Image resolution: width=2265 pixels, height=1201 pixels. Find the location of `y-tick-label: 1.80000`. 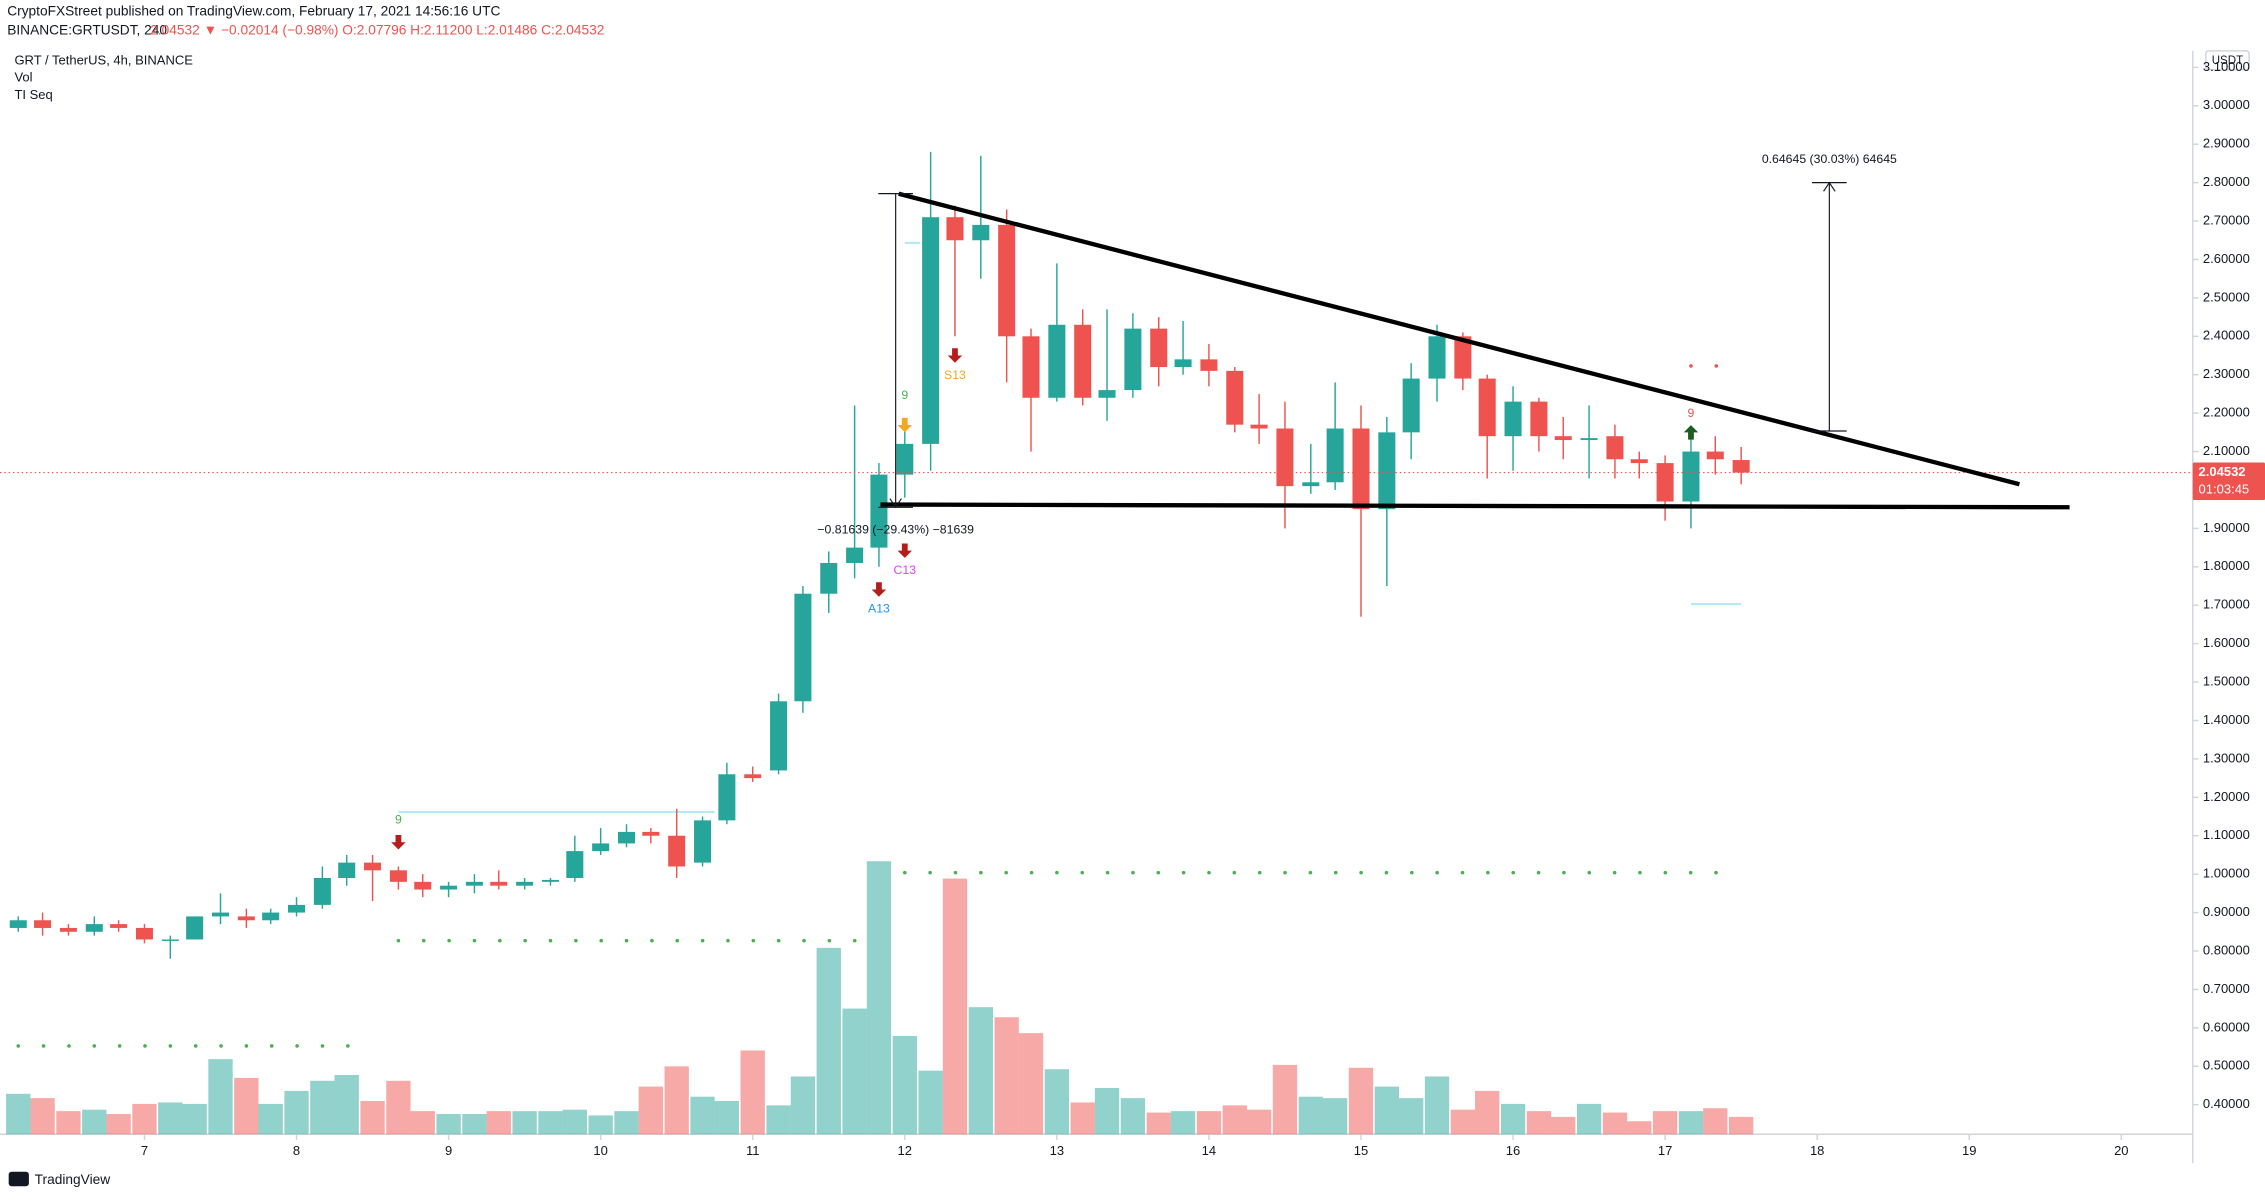

y-tick-label: 1.80000 is located at coordinates (2226, 565).